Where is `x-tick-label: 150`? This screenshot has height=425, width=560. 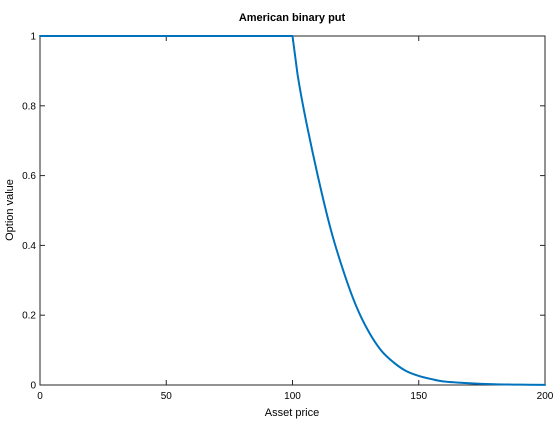 x-tick-label: 150 is located at coordinates (418, 396).